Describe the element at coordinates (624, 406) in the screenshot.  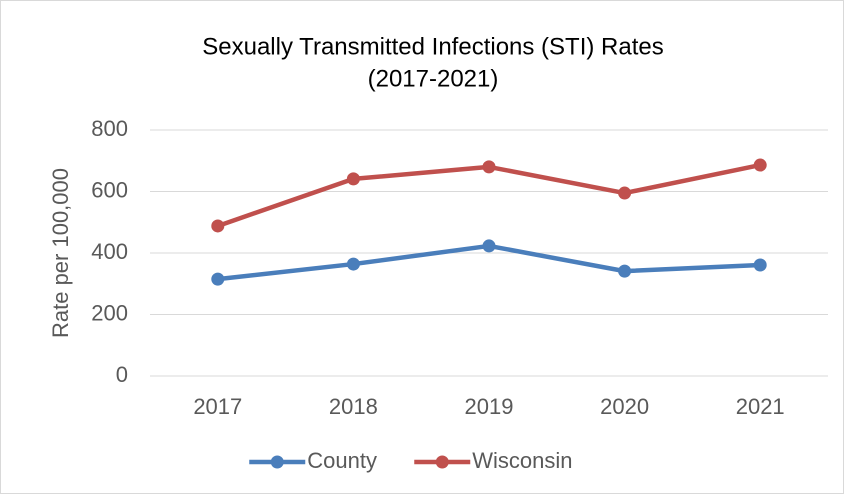
I see `x-tick-label: 2020` at that location.